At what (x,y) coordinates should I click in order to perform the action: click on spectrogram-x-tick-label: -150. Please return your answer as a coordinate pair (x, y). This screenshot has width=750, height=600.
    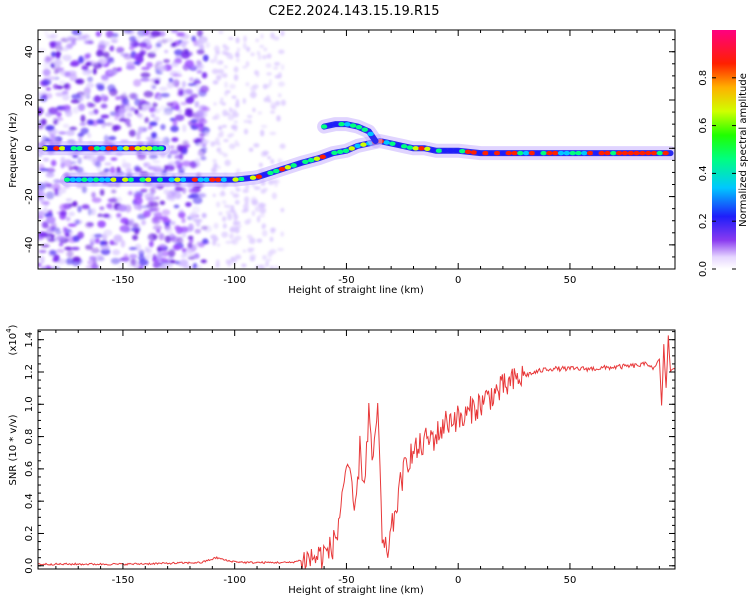
    Looking at the image, I should click on (123, 280).